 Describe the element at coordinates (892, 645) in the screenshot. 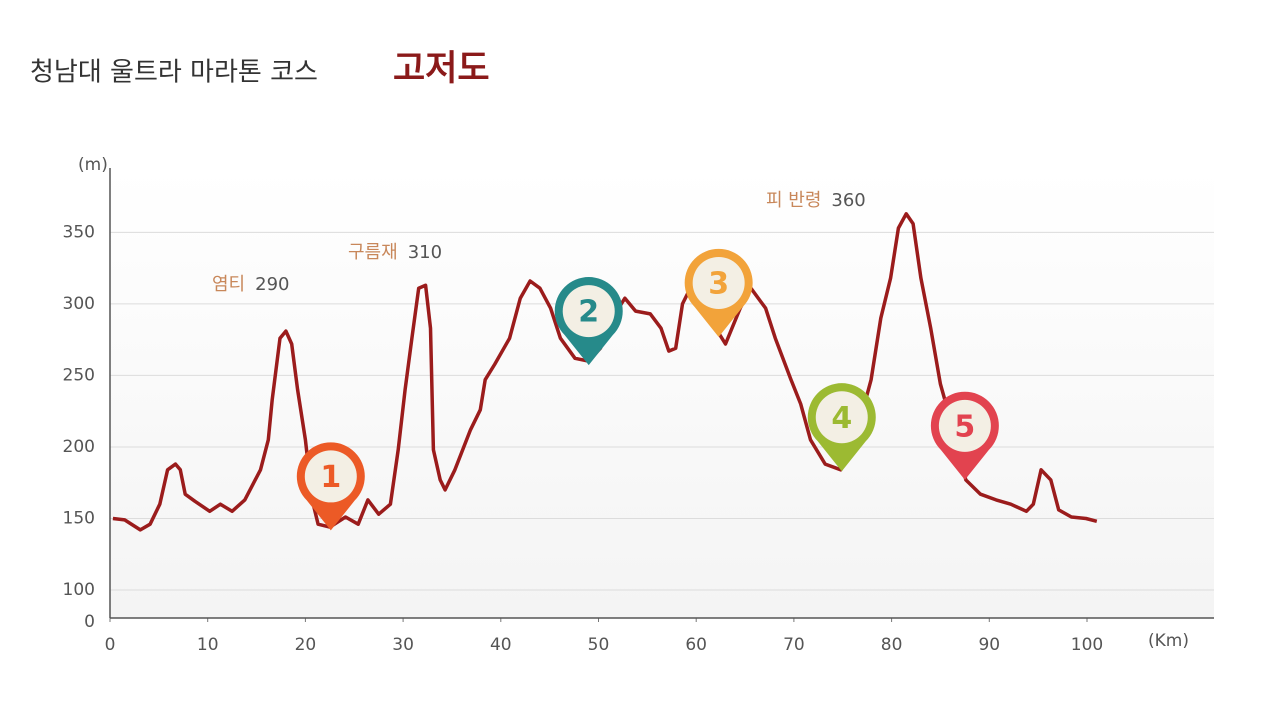

I see `x-tick-label: 80` at that location.